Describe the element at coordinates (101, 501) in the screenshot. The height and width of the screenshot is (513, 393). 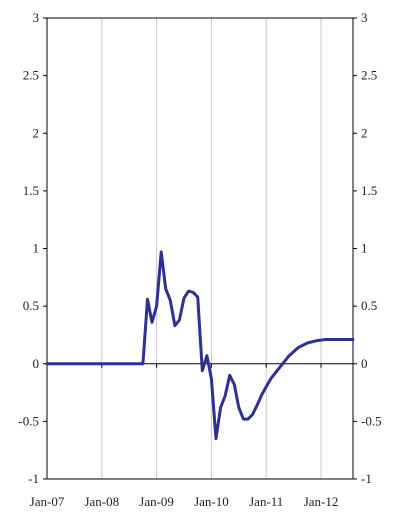
I see `x-tick-label: Jan-08` at that location.